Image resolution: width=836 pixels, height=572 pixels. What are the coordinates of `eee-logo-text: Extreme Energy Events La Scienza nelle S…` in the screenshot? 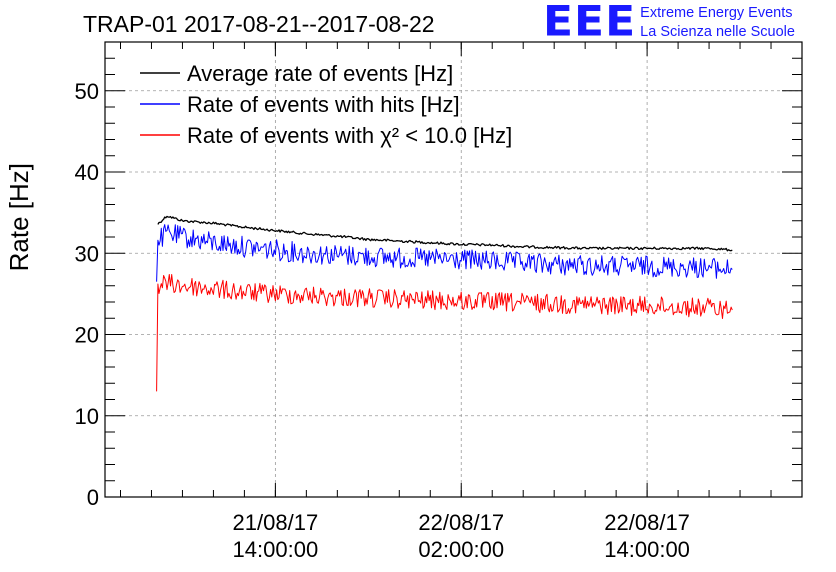 It's located at (717, 23).